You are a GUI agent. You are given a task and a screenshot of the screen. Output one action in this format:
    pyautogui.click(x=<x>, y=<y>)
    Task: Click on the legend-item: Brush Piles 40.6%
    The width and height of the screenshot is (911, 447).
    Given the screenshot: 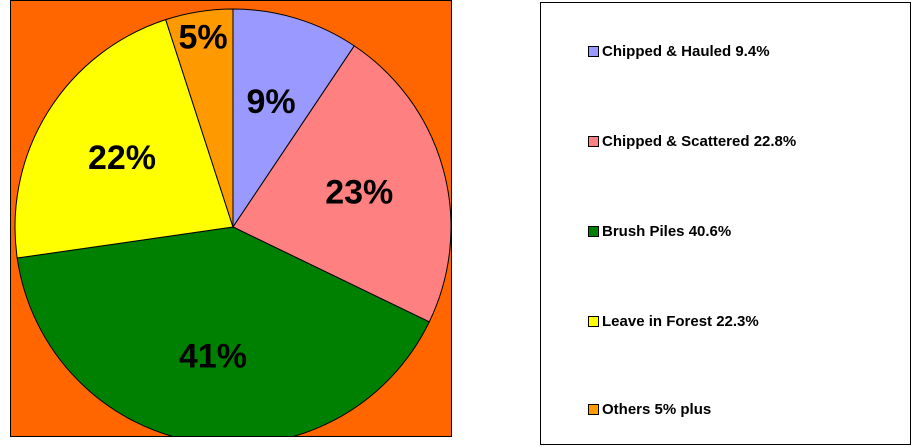 What is the action you would take?
    pyautogui.click(x=659, y=231)
    